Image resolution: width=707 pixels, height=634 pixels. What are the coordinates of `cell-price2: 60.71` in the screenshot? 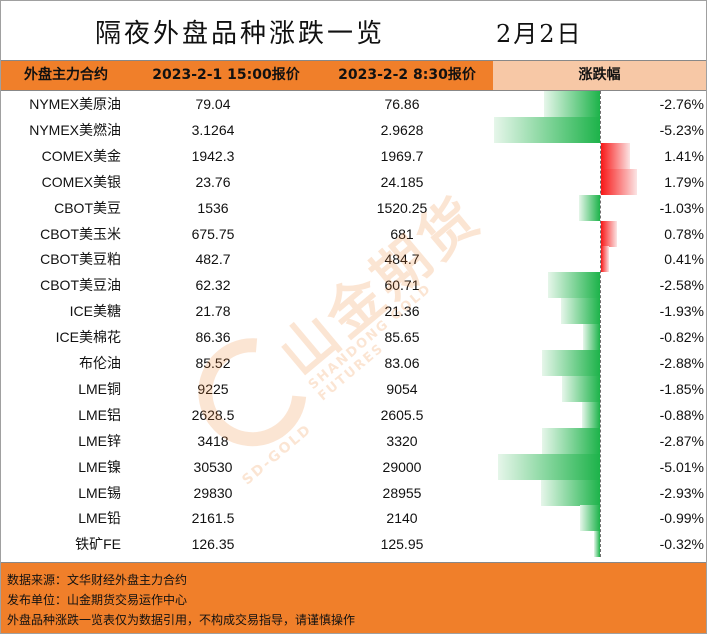 It's located at (402, 285).